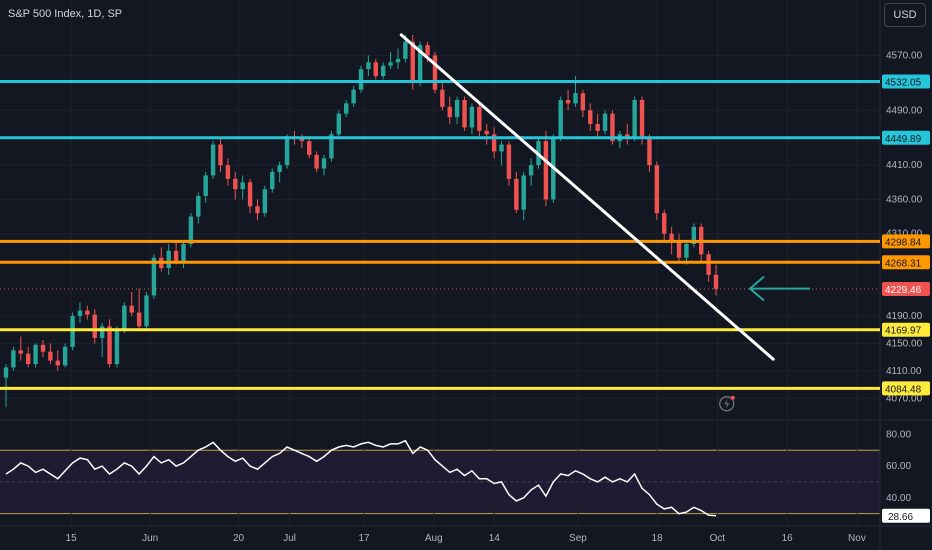 The height and width of the screenshot is (550, 932). I want to click on level-tag-label: 4084.48, so click(903, 389).